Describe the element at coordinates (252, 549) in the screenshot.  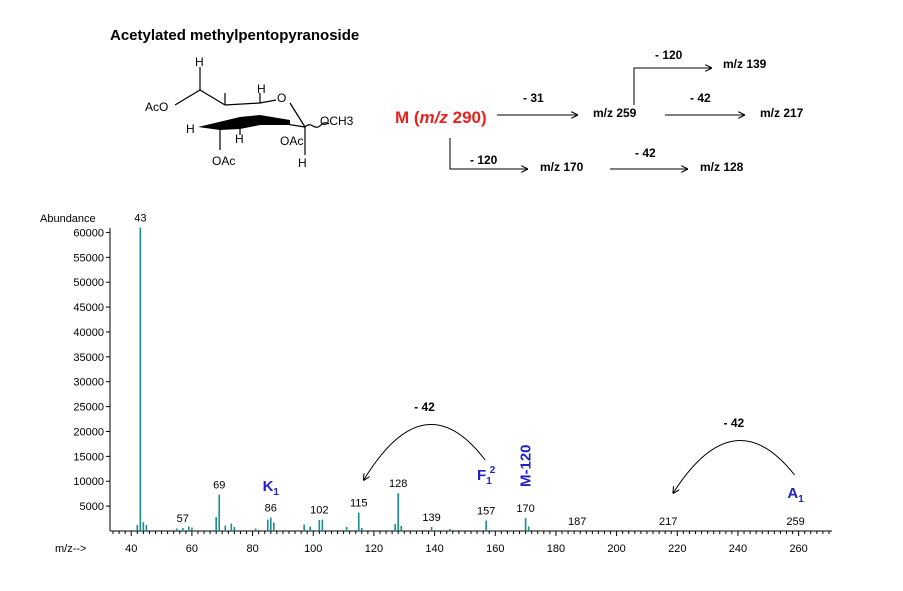
I see `x-tick-label: 80` at that location.